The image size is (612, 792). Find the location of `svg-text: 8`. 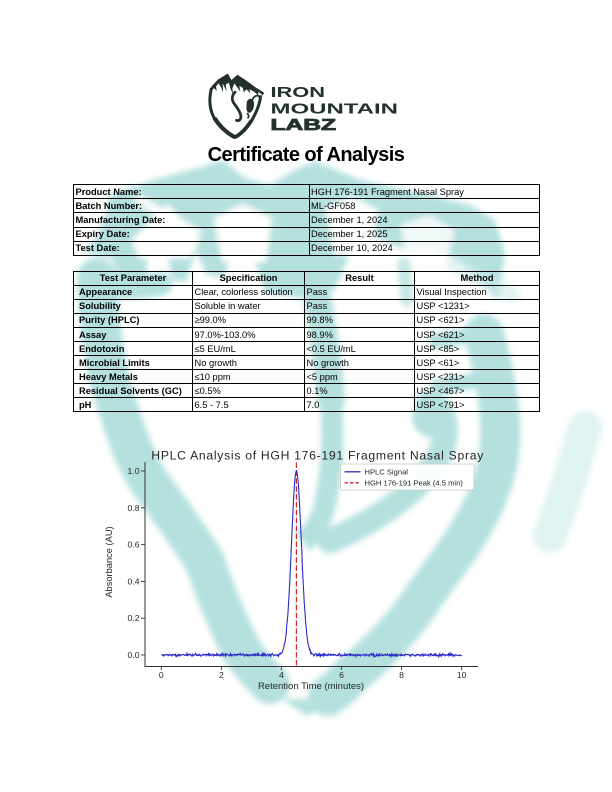

svg-text: 8 is located at coordinates (401, 675).